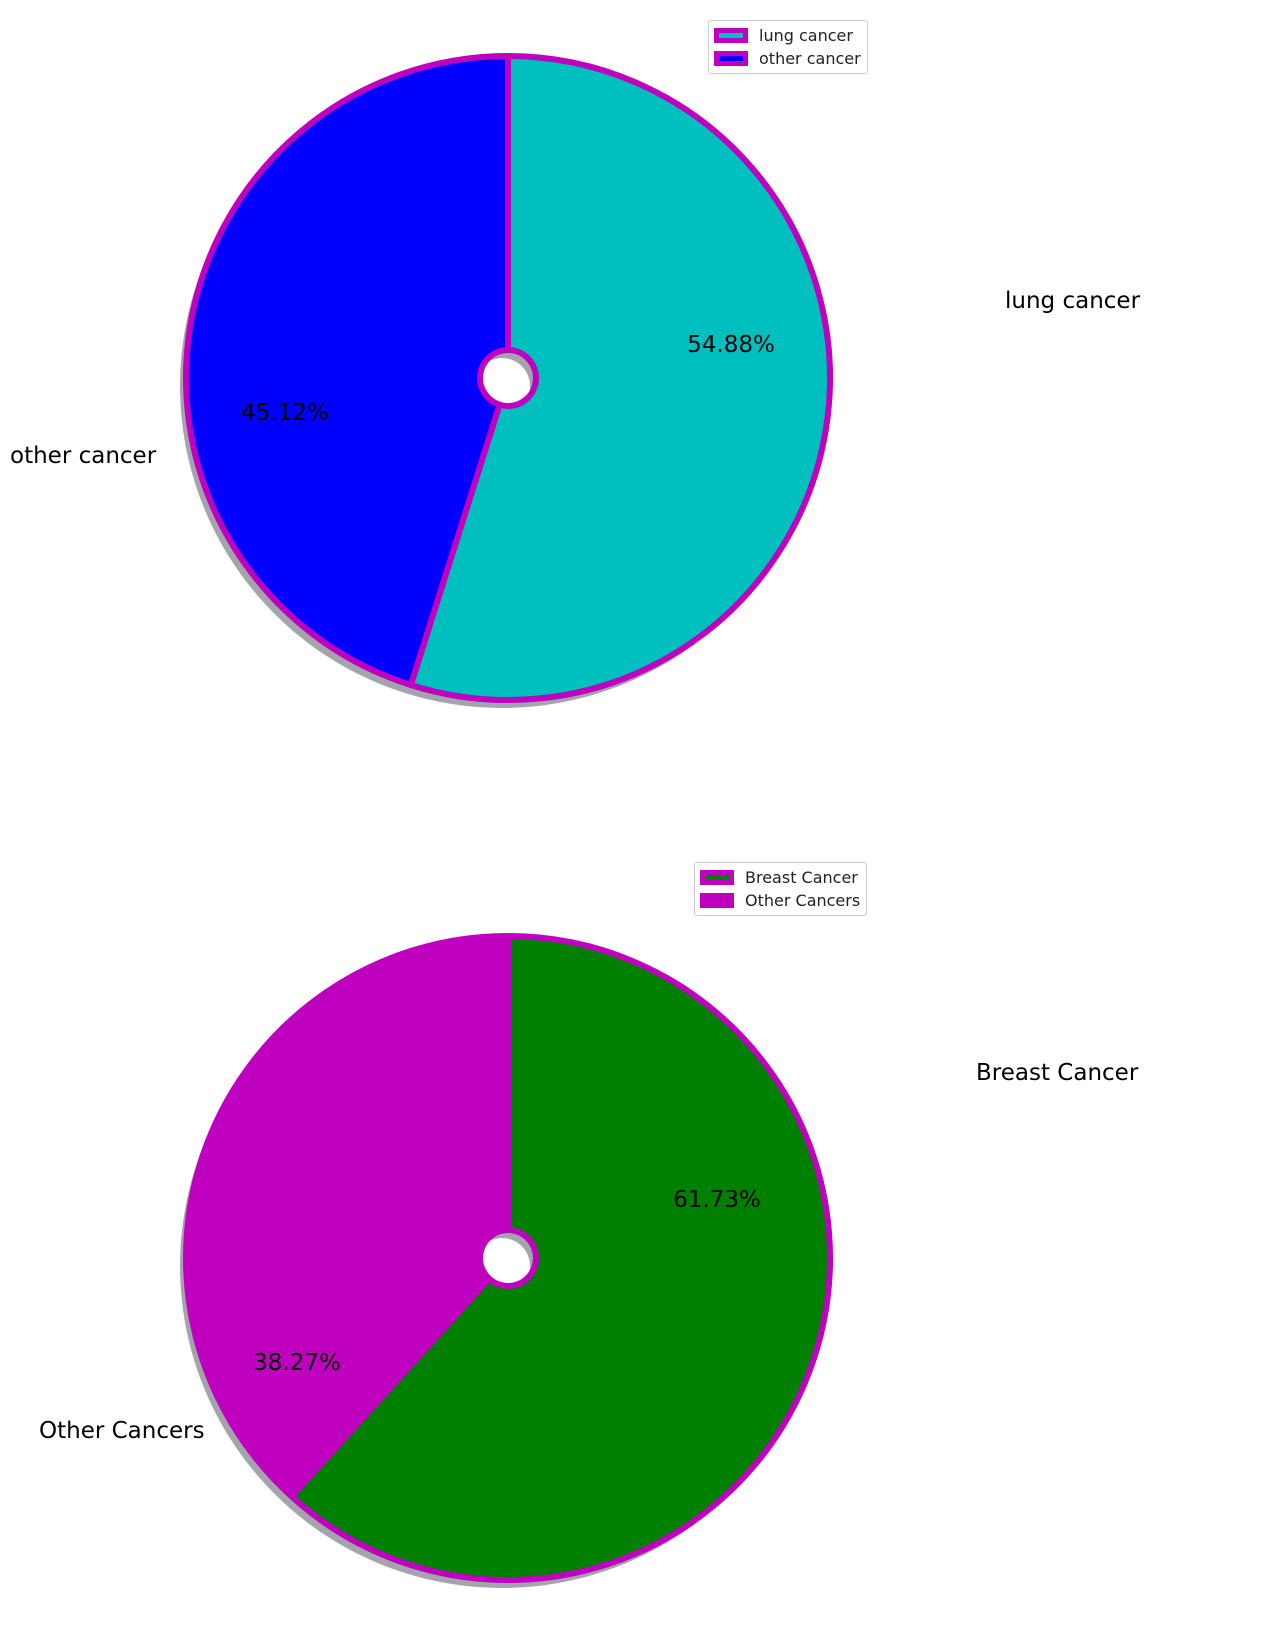 Image resolution: width=1275 pixels, height=1650 pixels. I want to click on legend: Breast Cancer Other Cancers, so click(781, 889).